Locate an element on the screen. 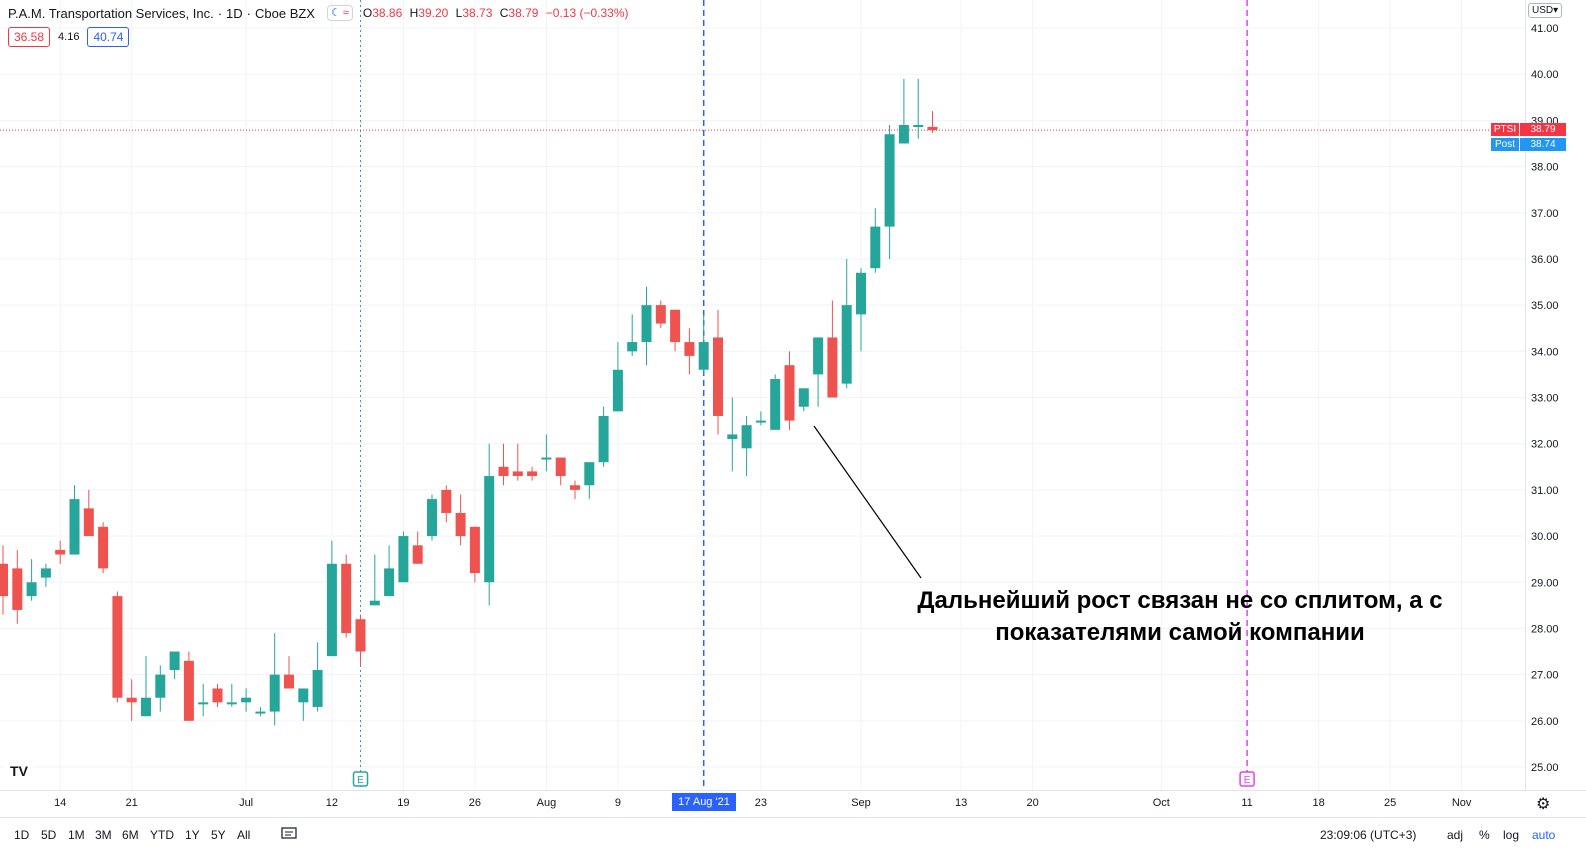 The image size is (1586, 860). auto-toggle: auto is located at coordinates (1544, 835).